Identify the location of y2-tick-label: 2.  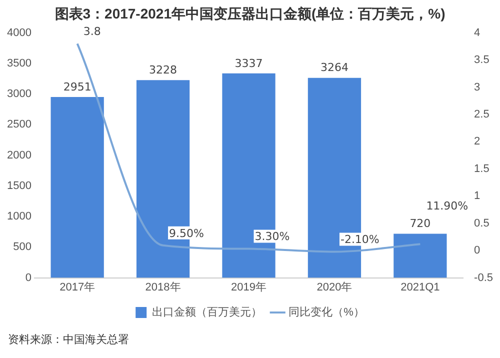
(477, 142).